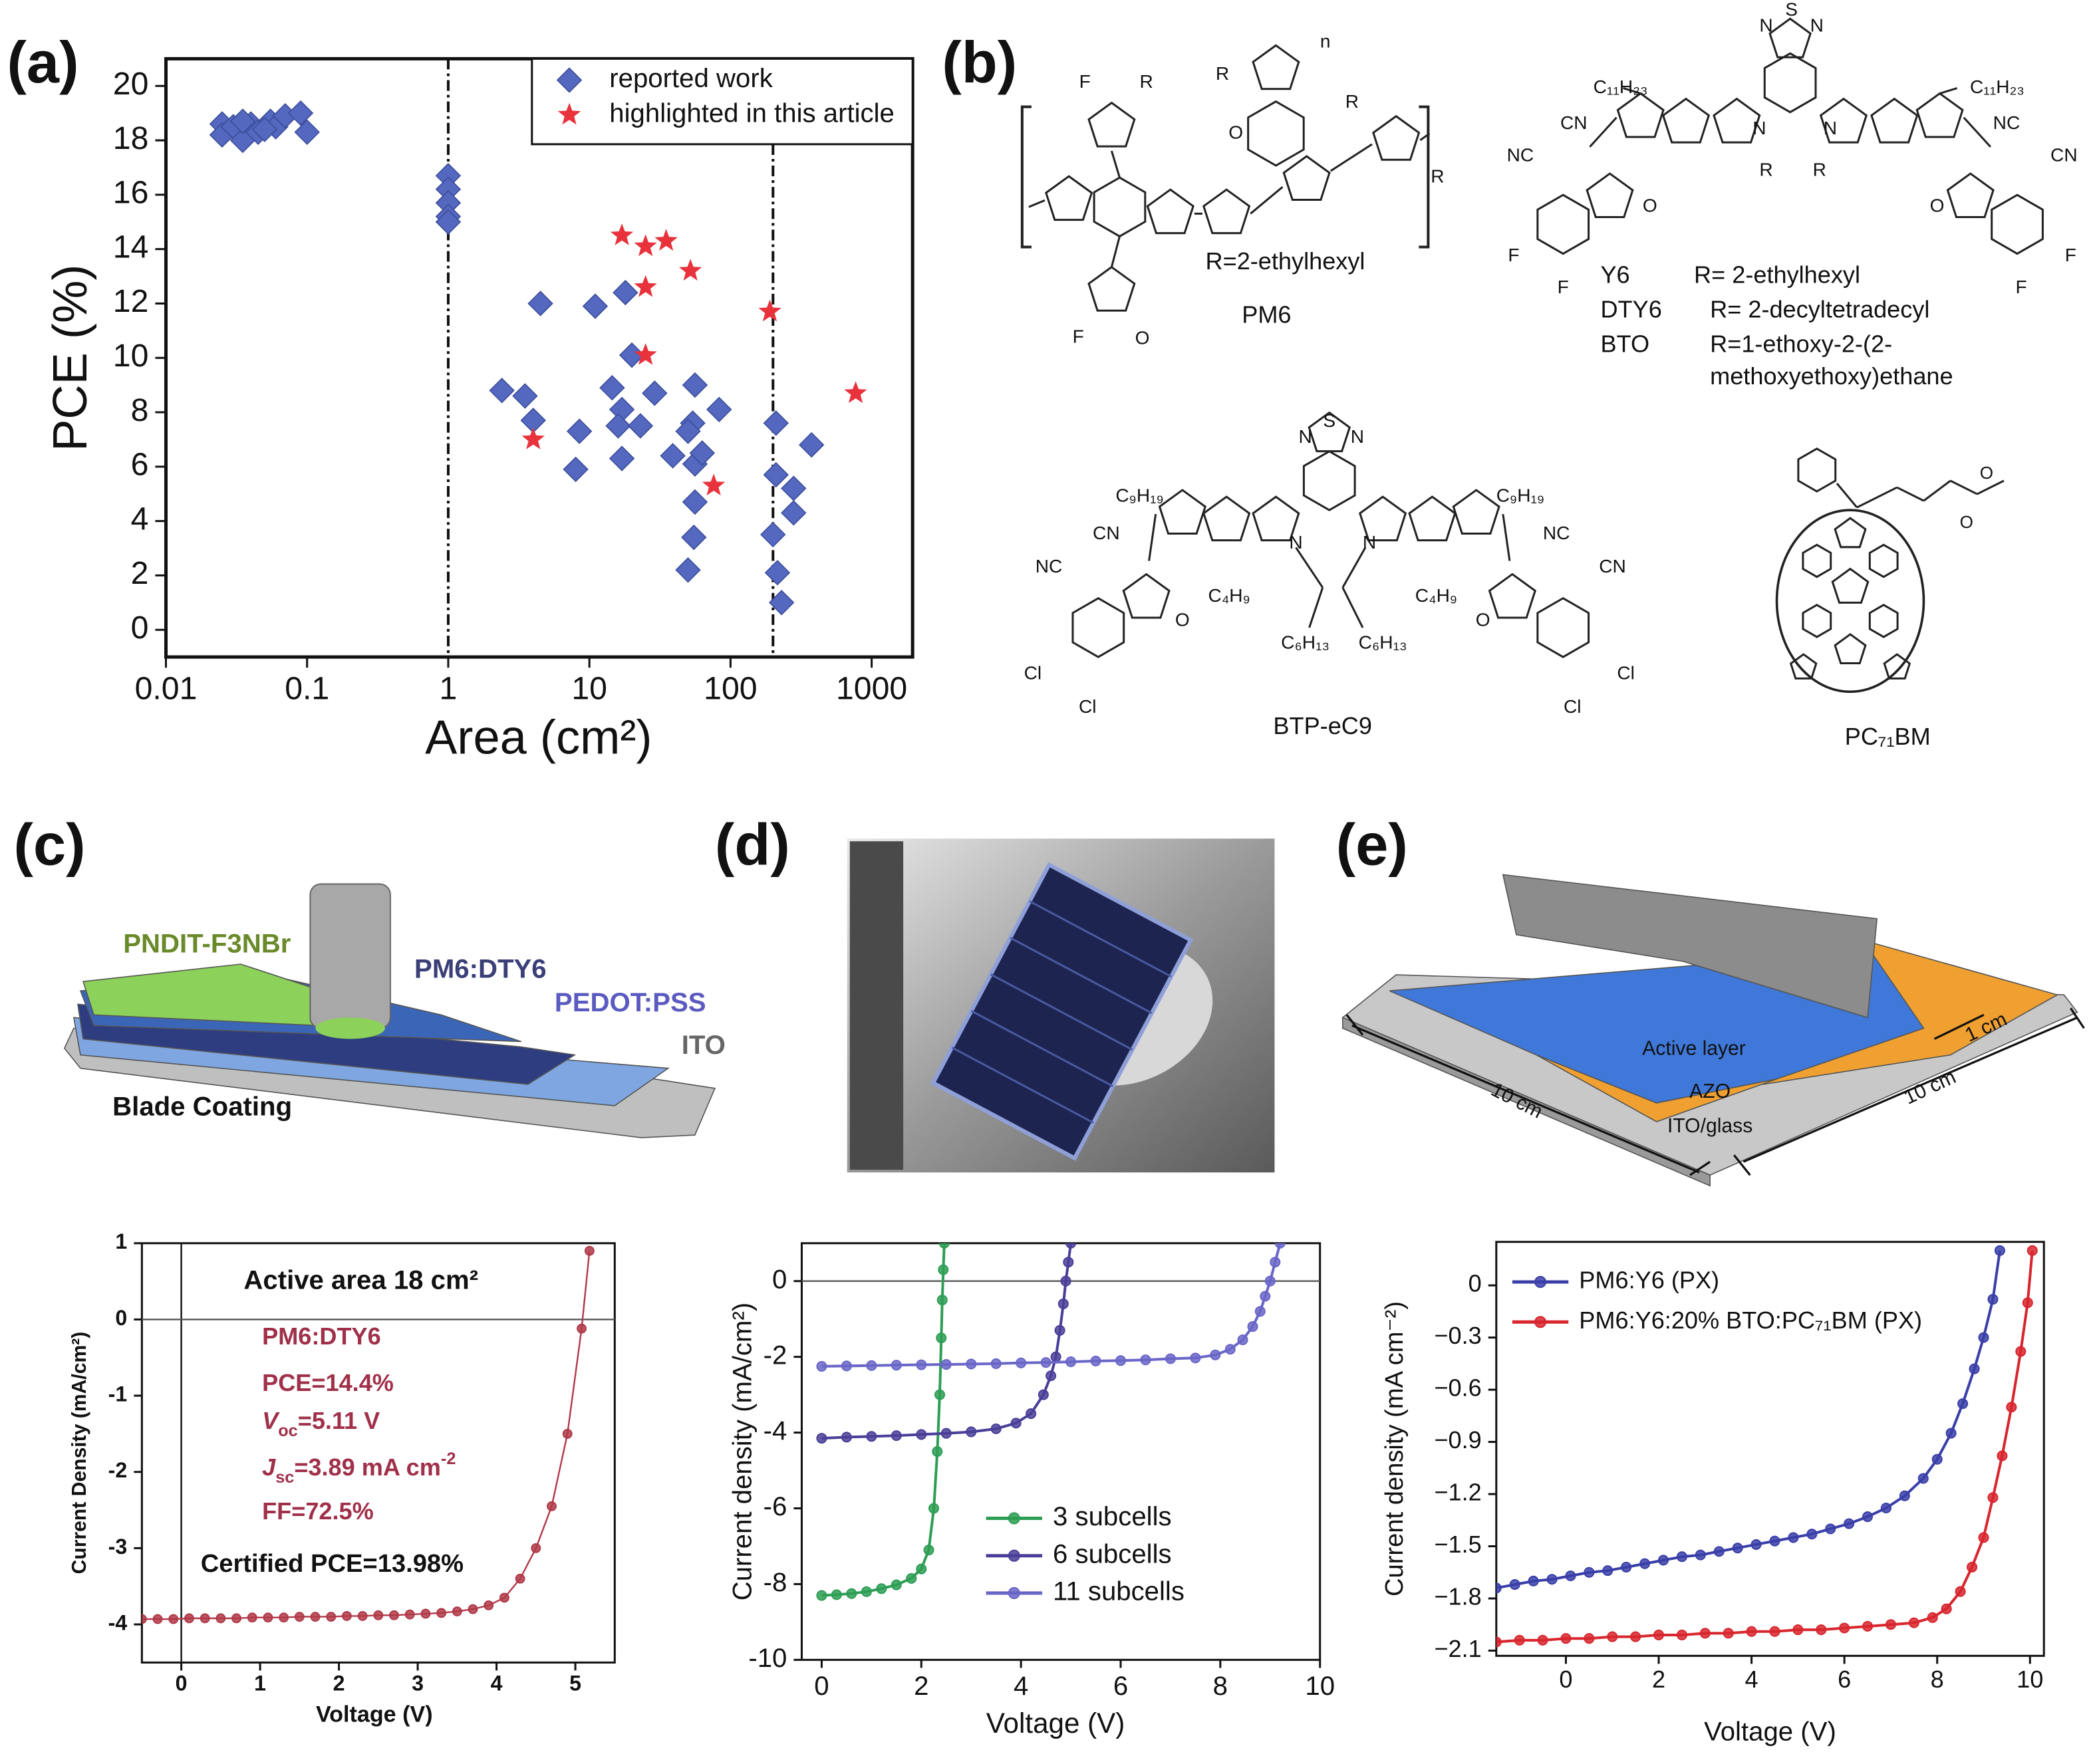 This screenshot has width=2095, height=1764. I want to click on y-tick-label: -4, so click(775, 1431).